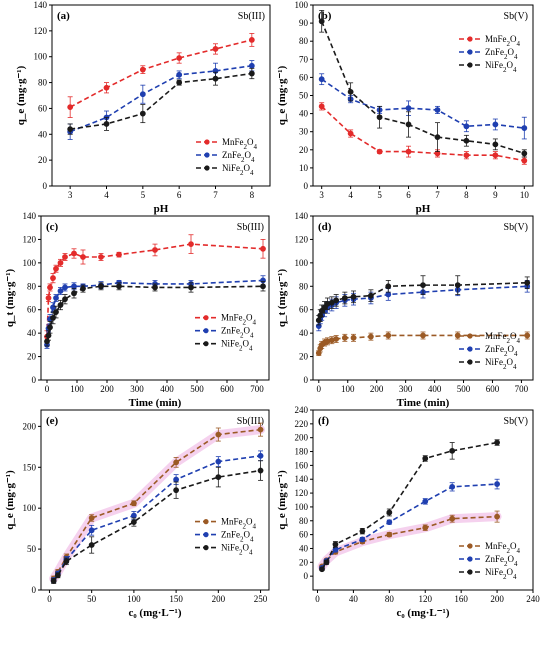 The height and width of the screenshot is (648, 550). I want to click on y-tick-label: 90, so click(304, 23).